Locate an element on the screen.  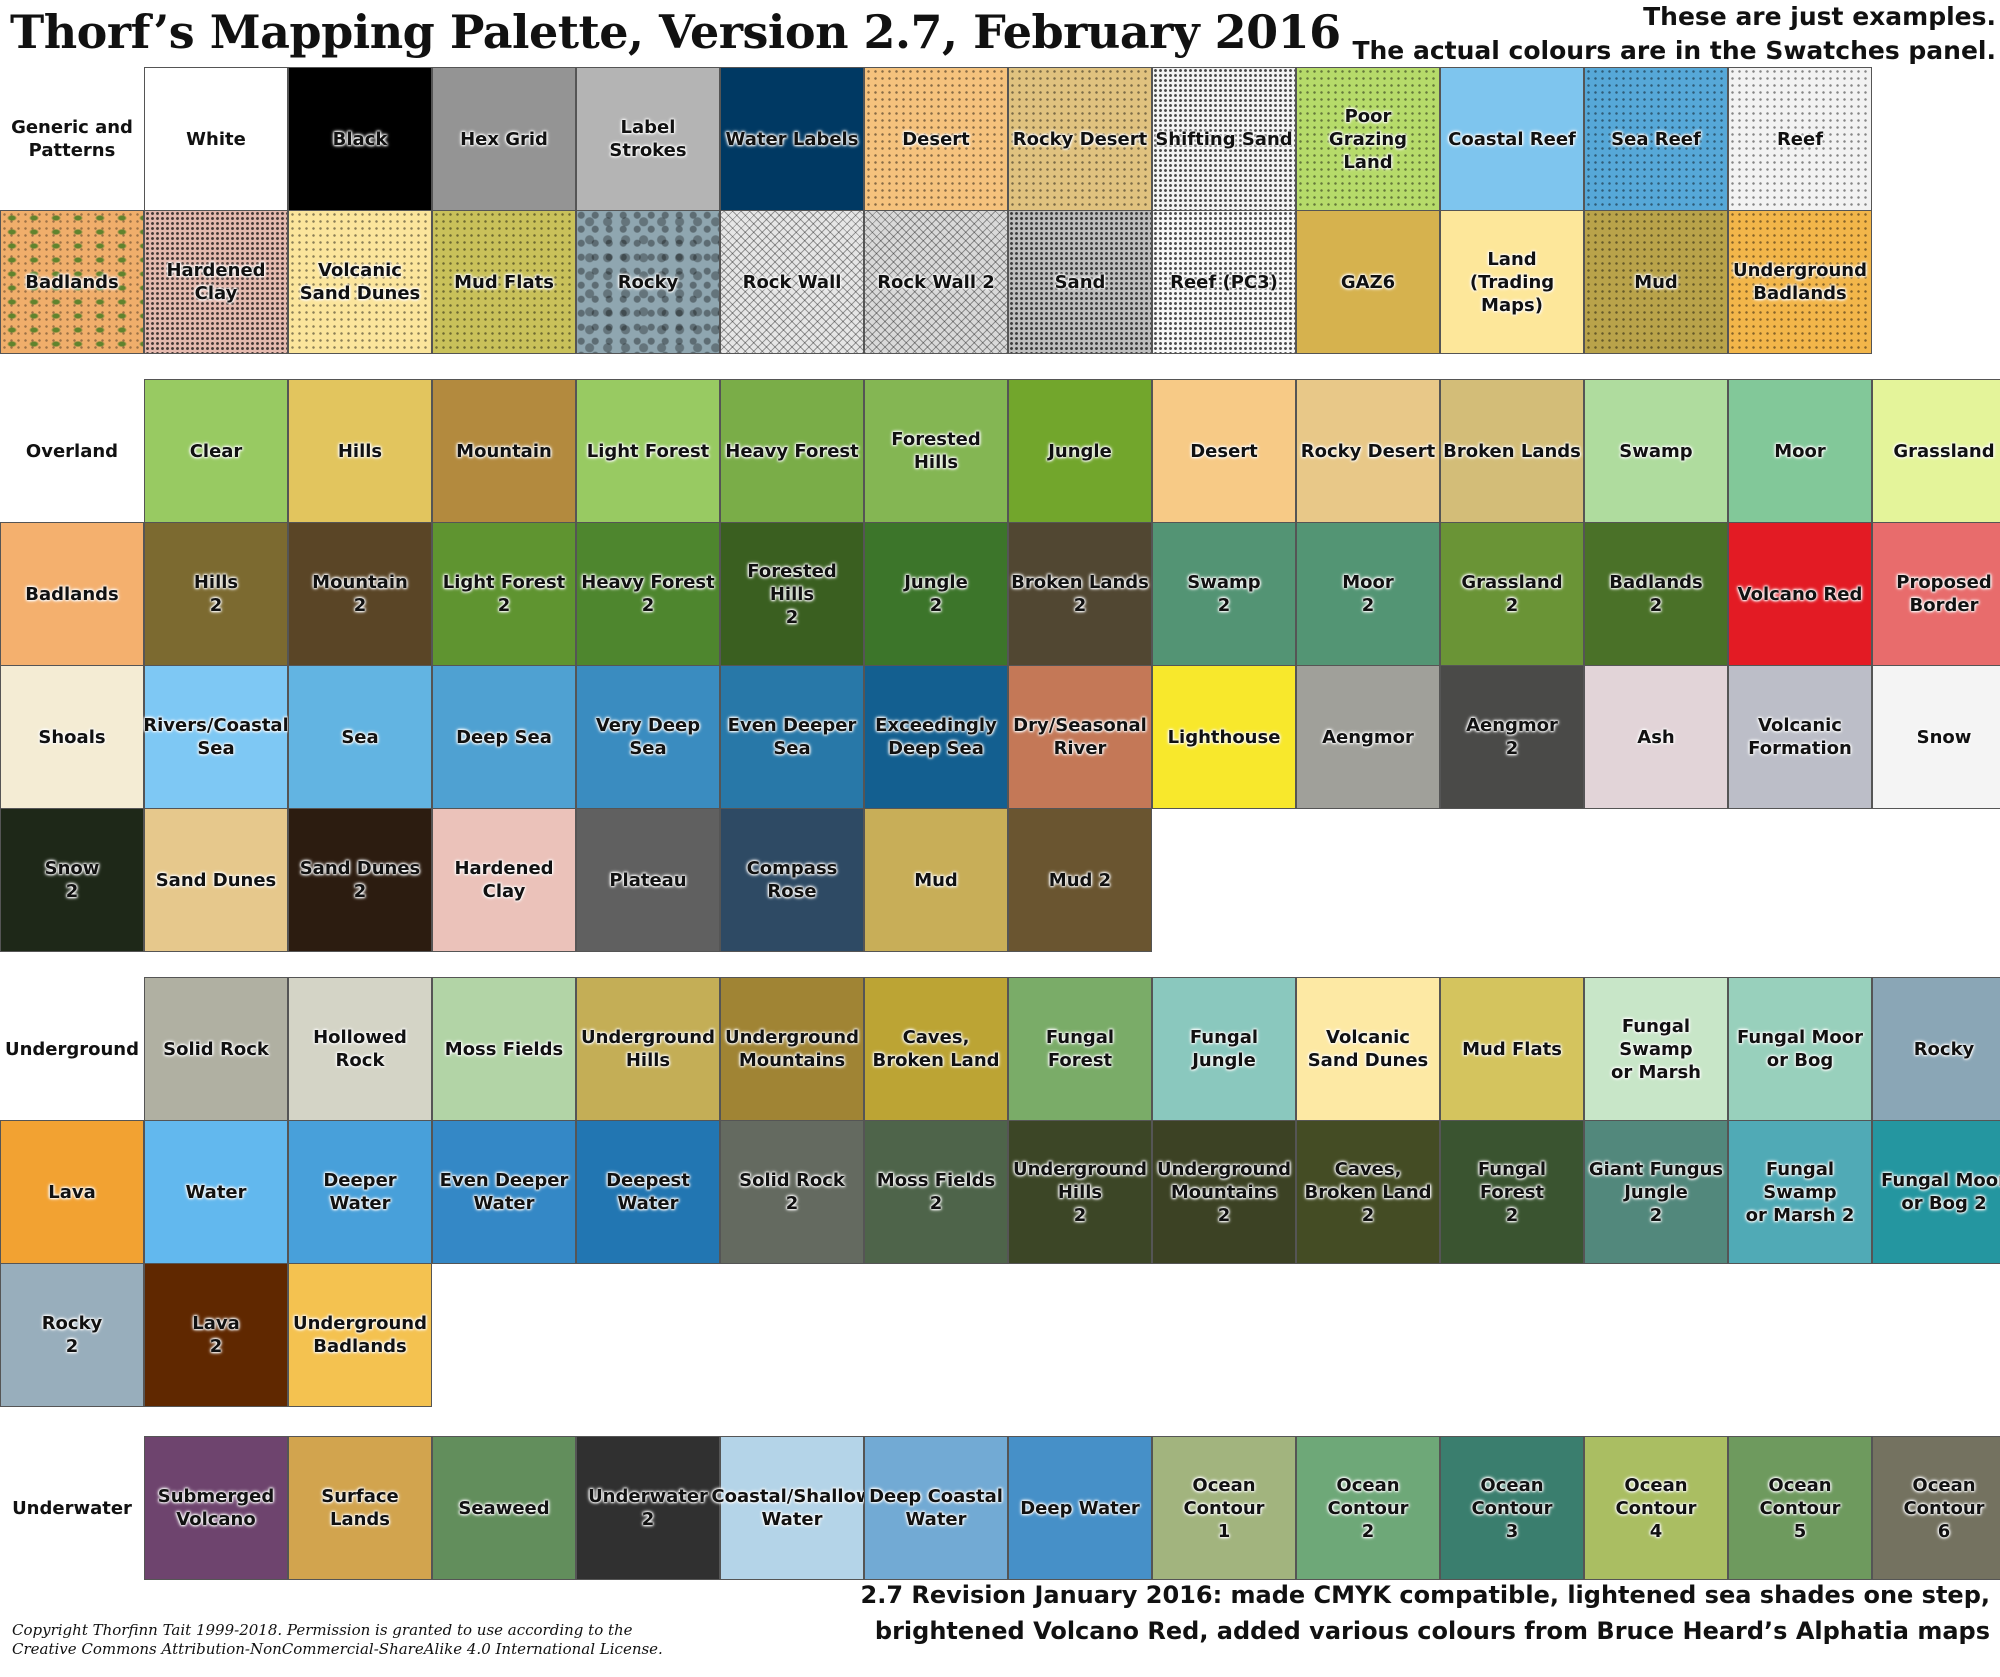
swatch-label: Jungle 2 is located at coordinates (936, 594).